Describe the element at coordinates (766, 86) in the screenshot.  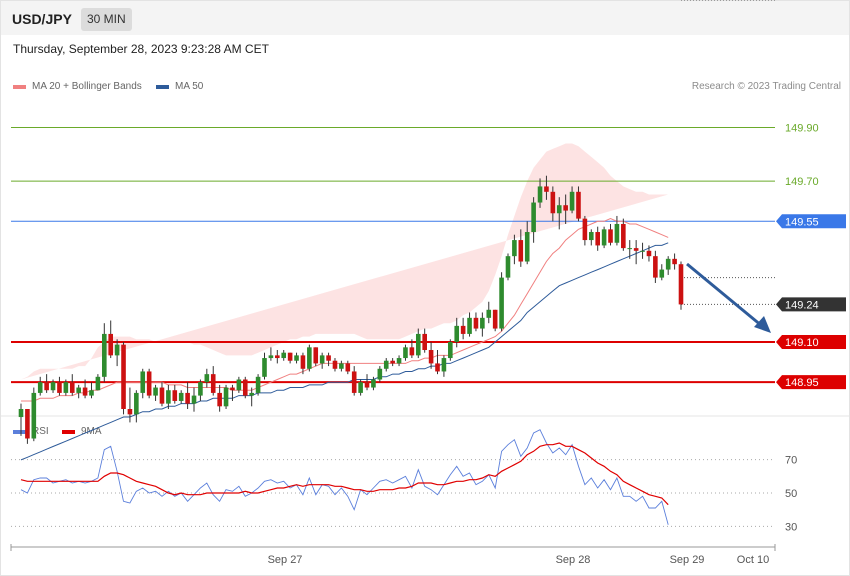
I see `credit-text: Research © 2023 Trading Central` at that location.